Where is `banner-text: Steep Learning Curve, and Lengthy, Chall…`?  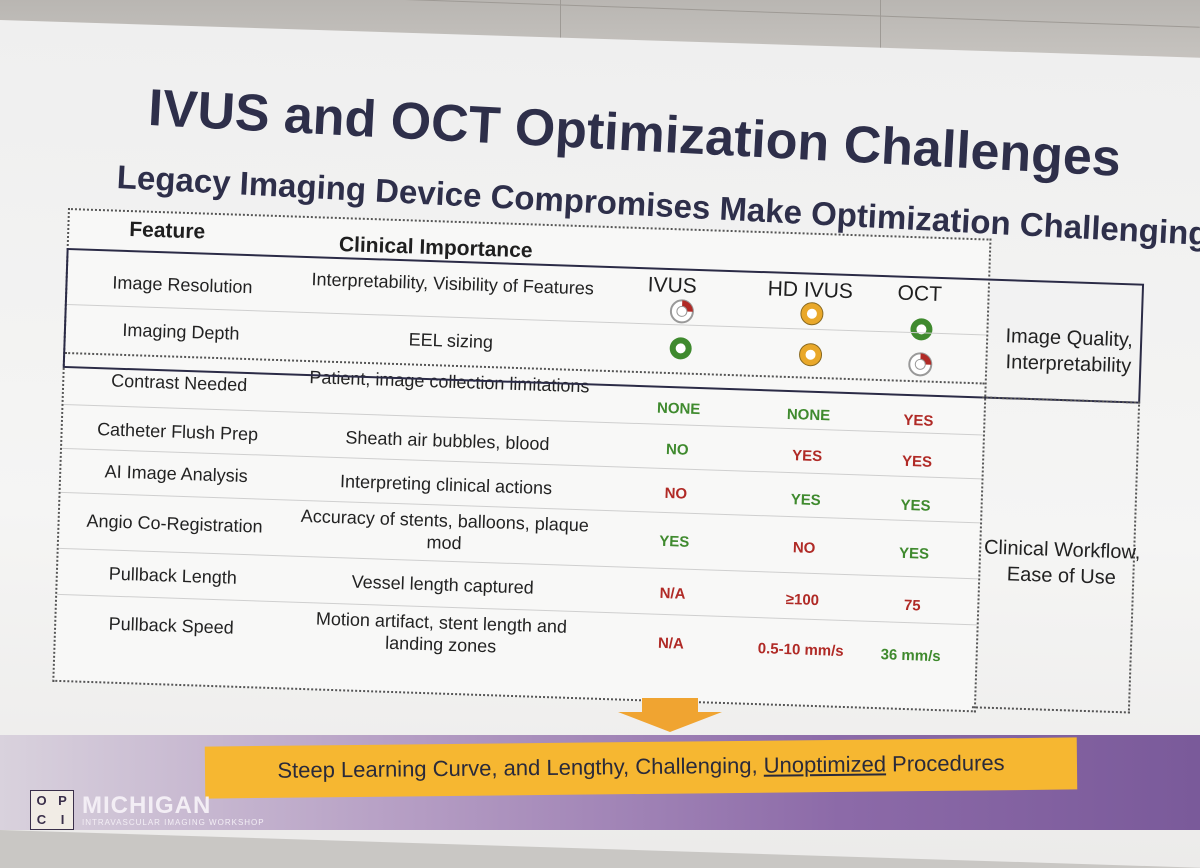 banner-text: Steep Learning Curve, and Lengthy, Chall… is located at coordinates (641, 766).